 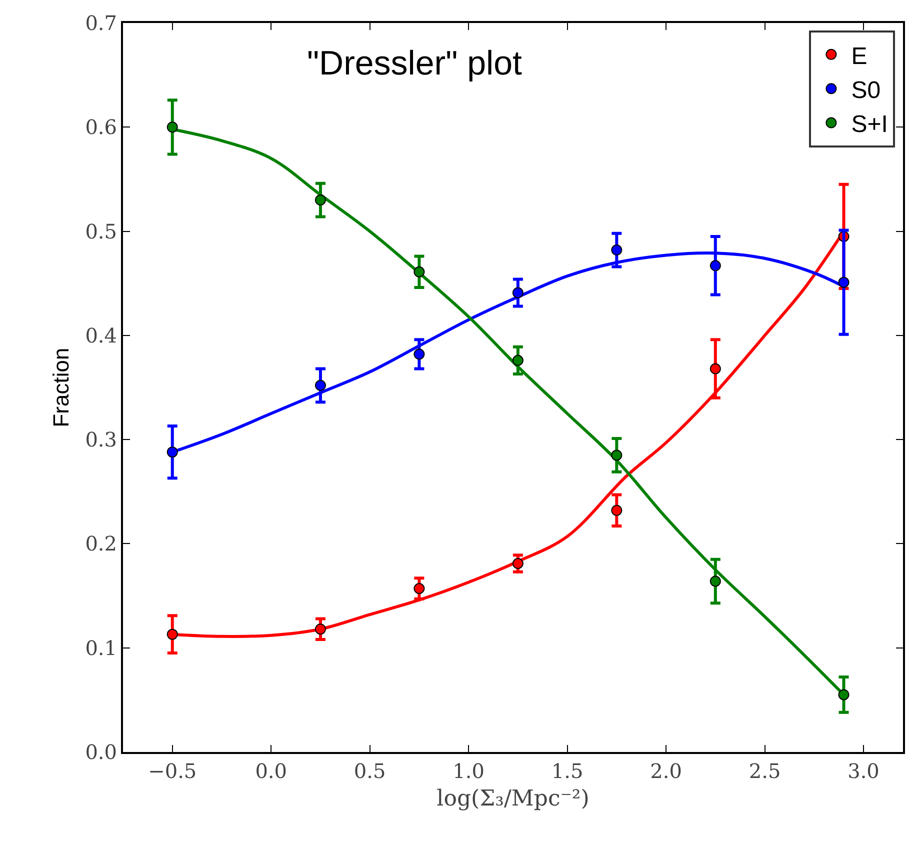 What do you see at coordinates (370, 771) in the screenshot?
I see `x-tick-label: 0.5` at bounding box center [370, 771].